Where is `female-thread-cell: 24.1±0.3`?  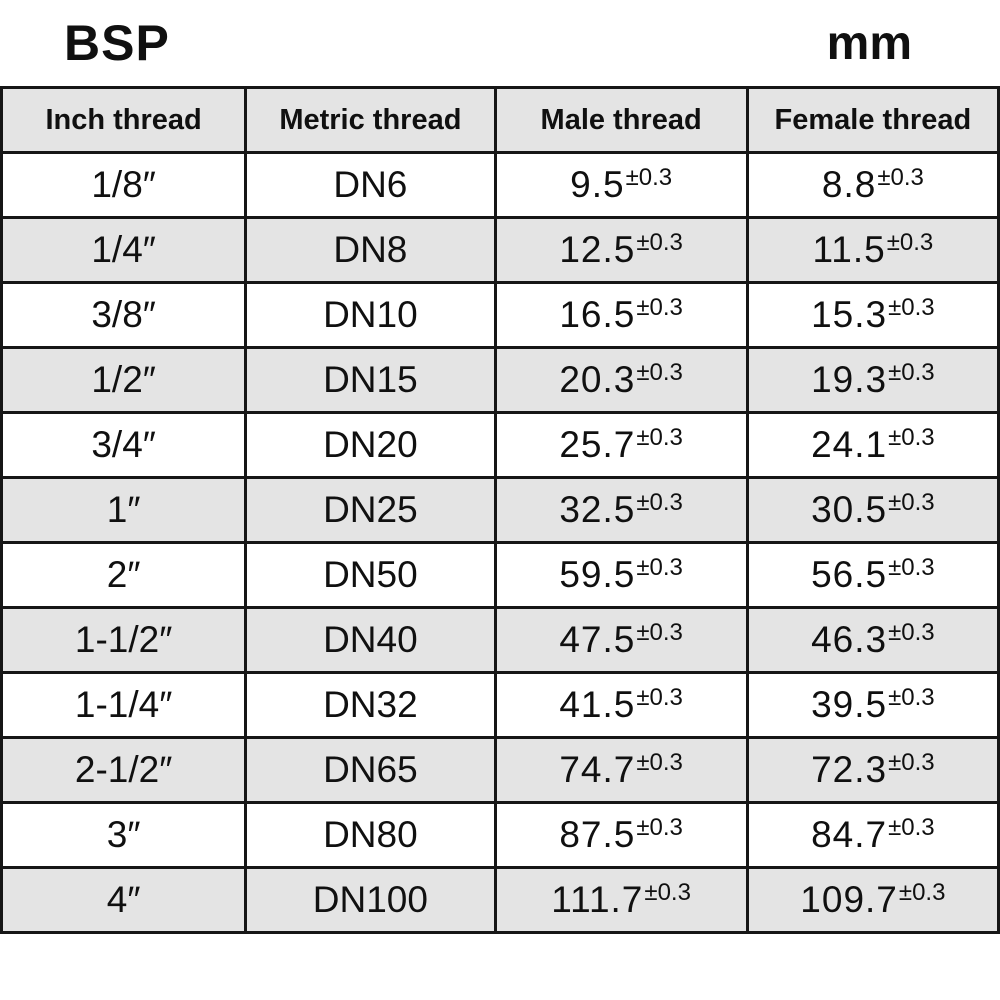 female-thread-cell: 24.1±0.3 is located at coordinates (872, 445).